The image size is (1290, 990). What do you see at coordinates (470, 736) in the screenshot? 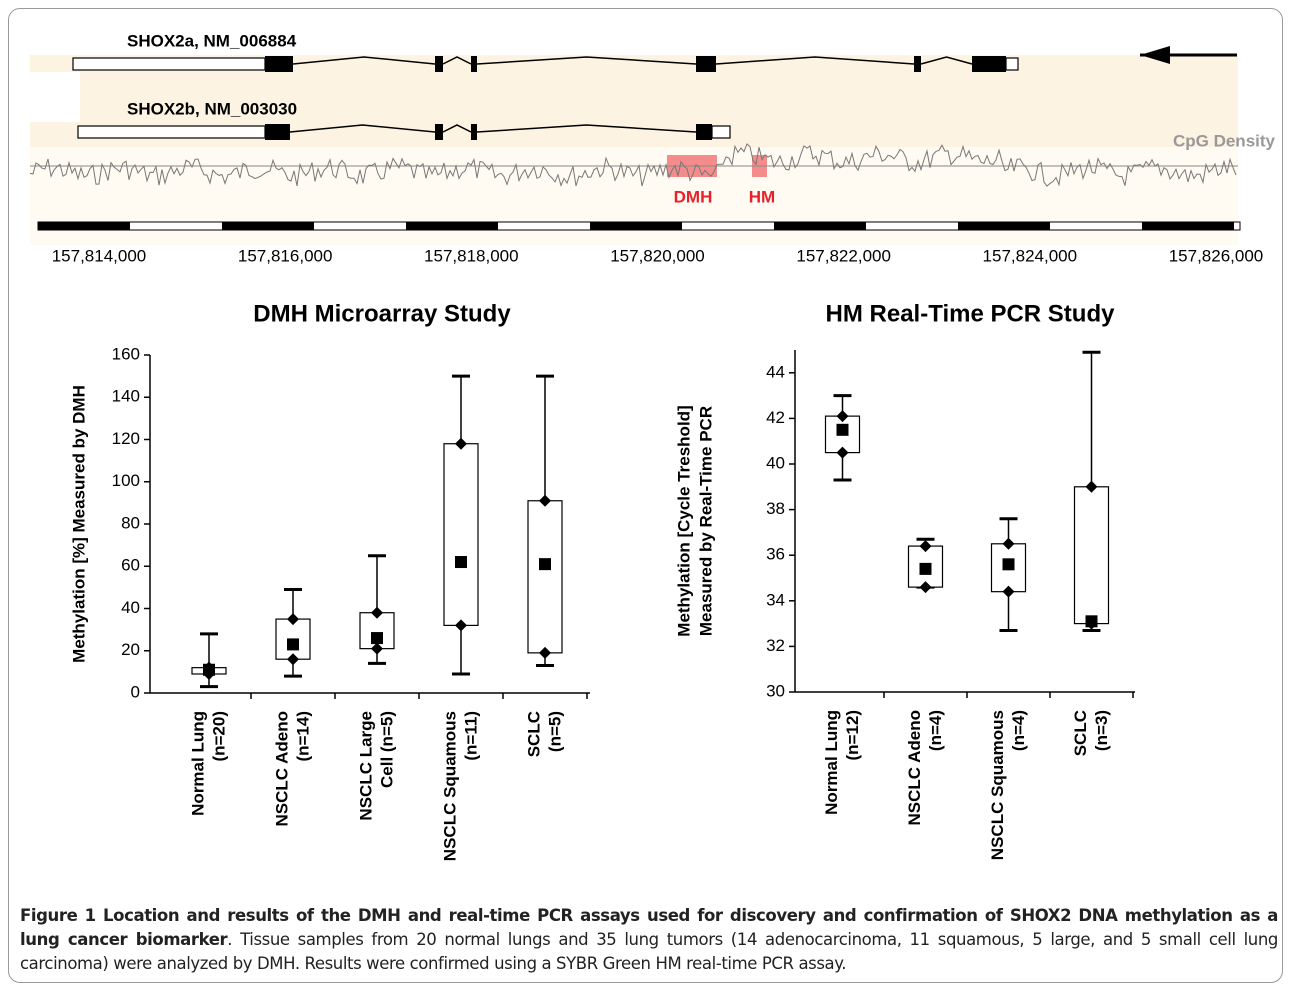
I see `x-tick-label: (n=11)` at bounding box center [470, 736].